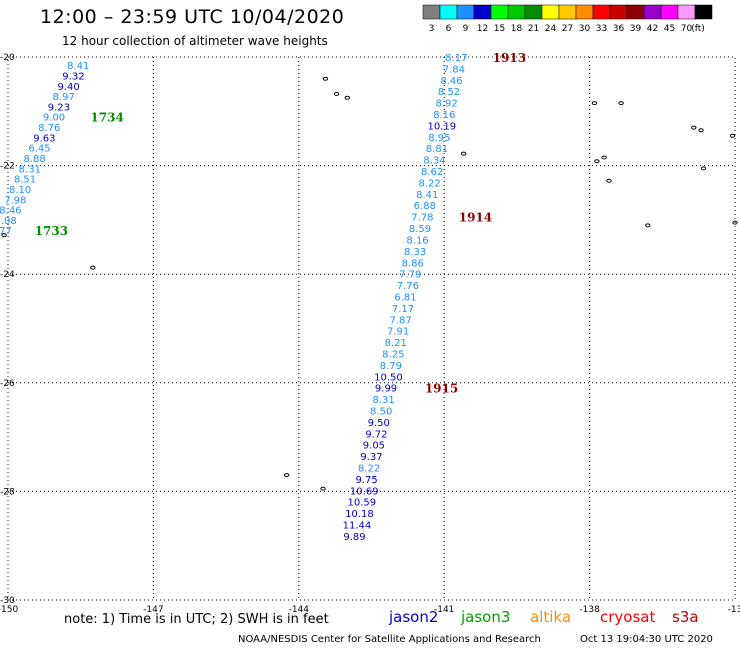 This screenshot has height=650, width=740. What do you see at coordinates (49, 128) in the screenshot?
I see `wave-height-value-jason3: 8.76` at bounding box center [49, 128].